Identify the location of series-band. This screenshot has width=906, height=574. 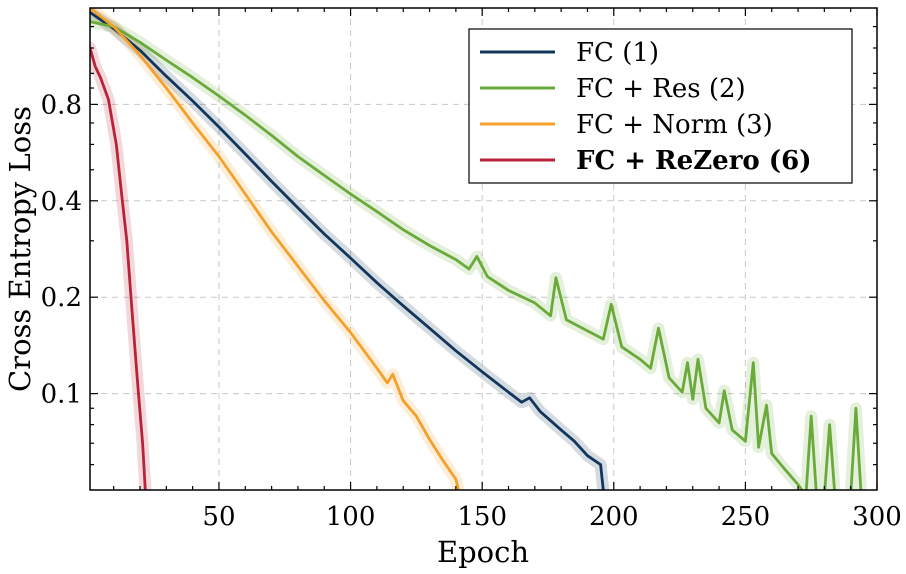
(121, 266).